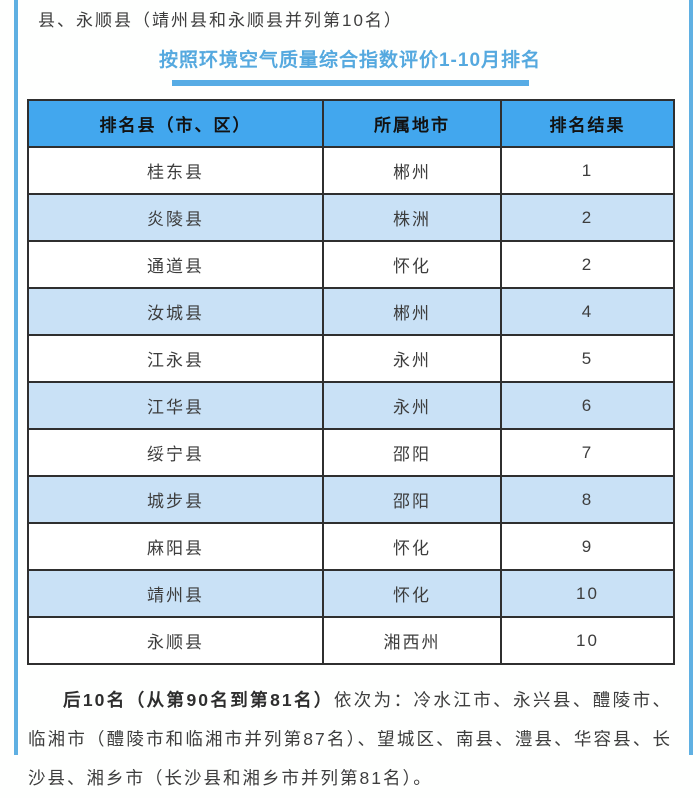 This screenshot has height=798, width=700. Describe the element at coordinates (175, 640) in the screenshot. I see `cell-county: 永顺县` at that location.